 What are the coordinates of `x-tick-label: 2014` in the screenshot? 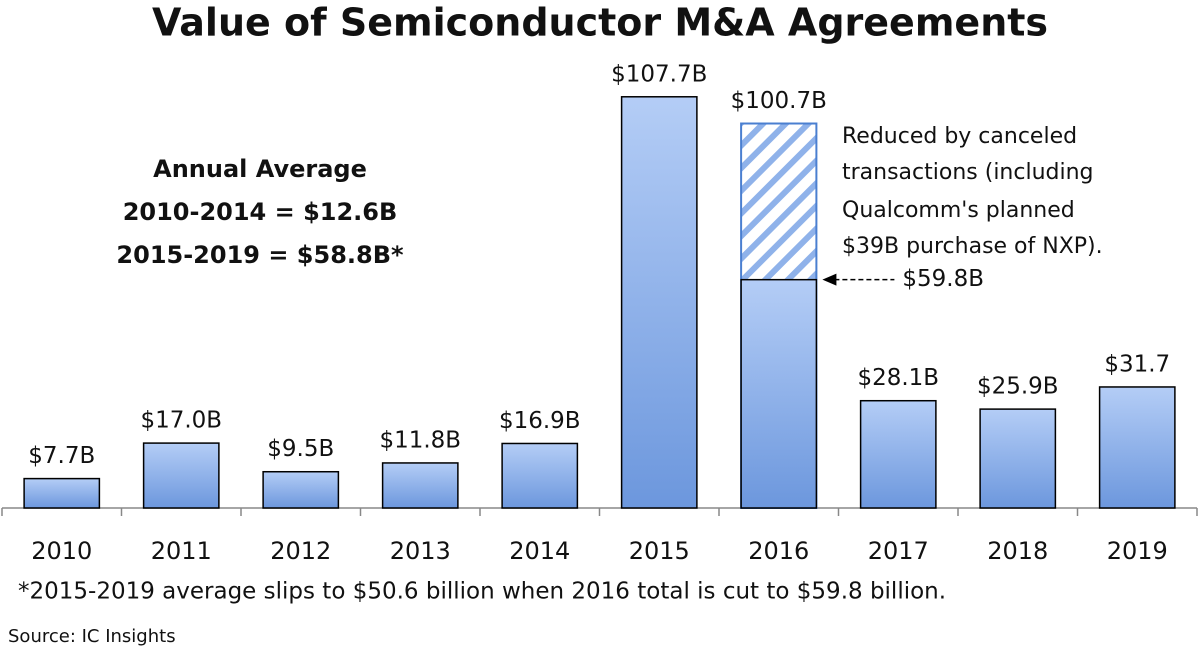 It's located at (539, 551).